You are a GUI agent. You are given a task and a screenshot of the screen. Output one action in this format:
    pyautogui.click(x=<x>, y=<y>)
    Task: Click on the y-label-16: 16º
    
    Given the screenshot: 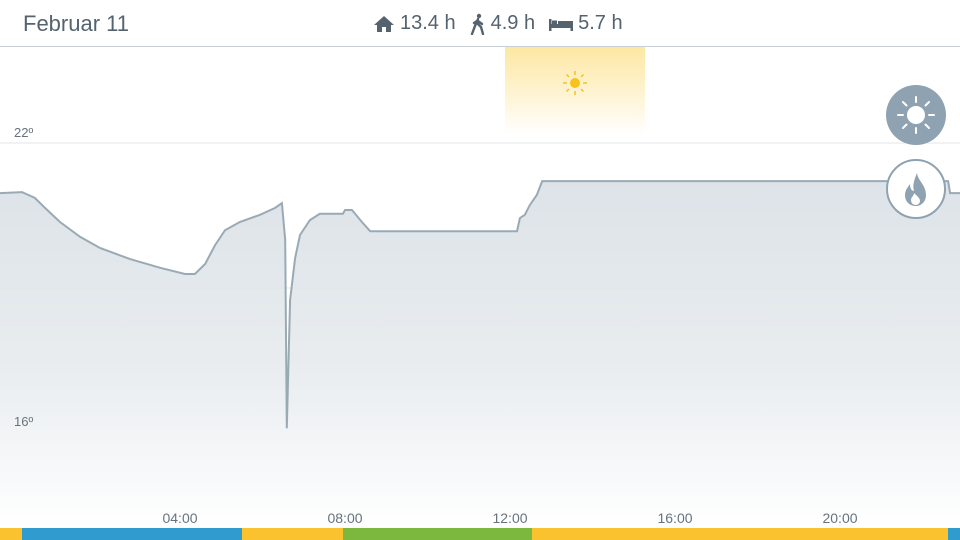 What is the action you would take?
    pyautogui.click(x=24, y=421)
    